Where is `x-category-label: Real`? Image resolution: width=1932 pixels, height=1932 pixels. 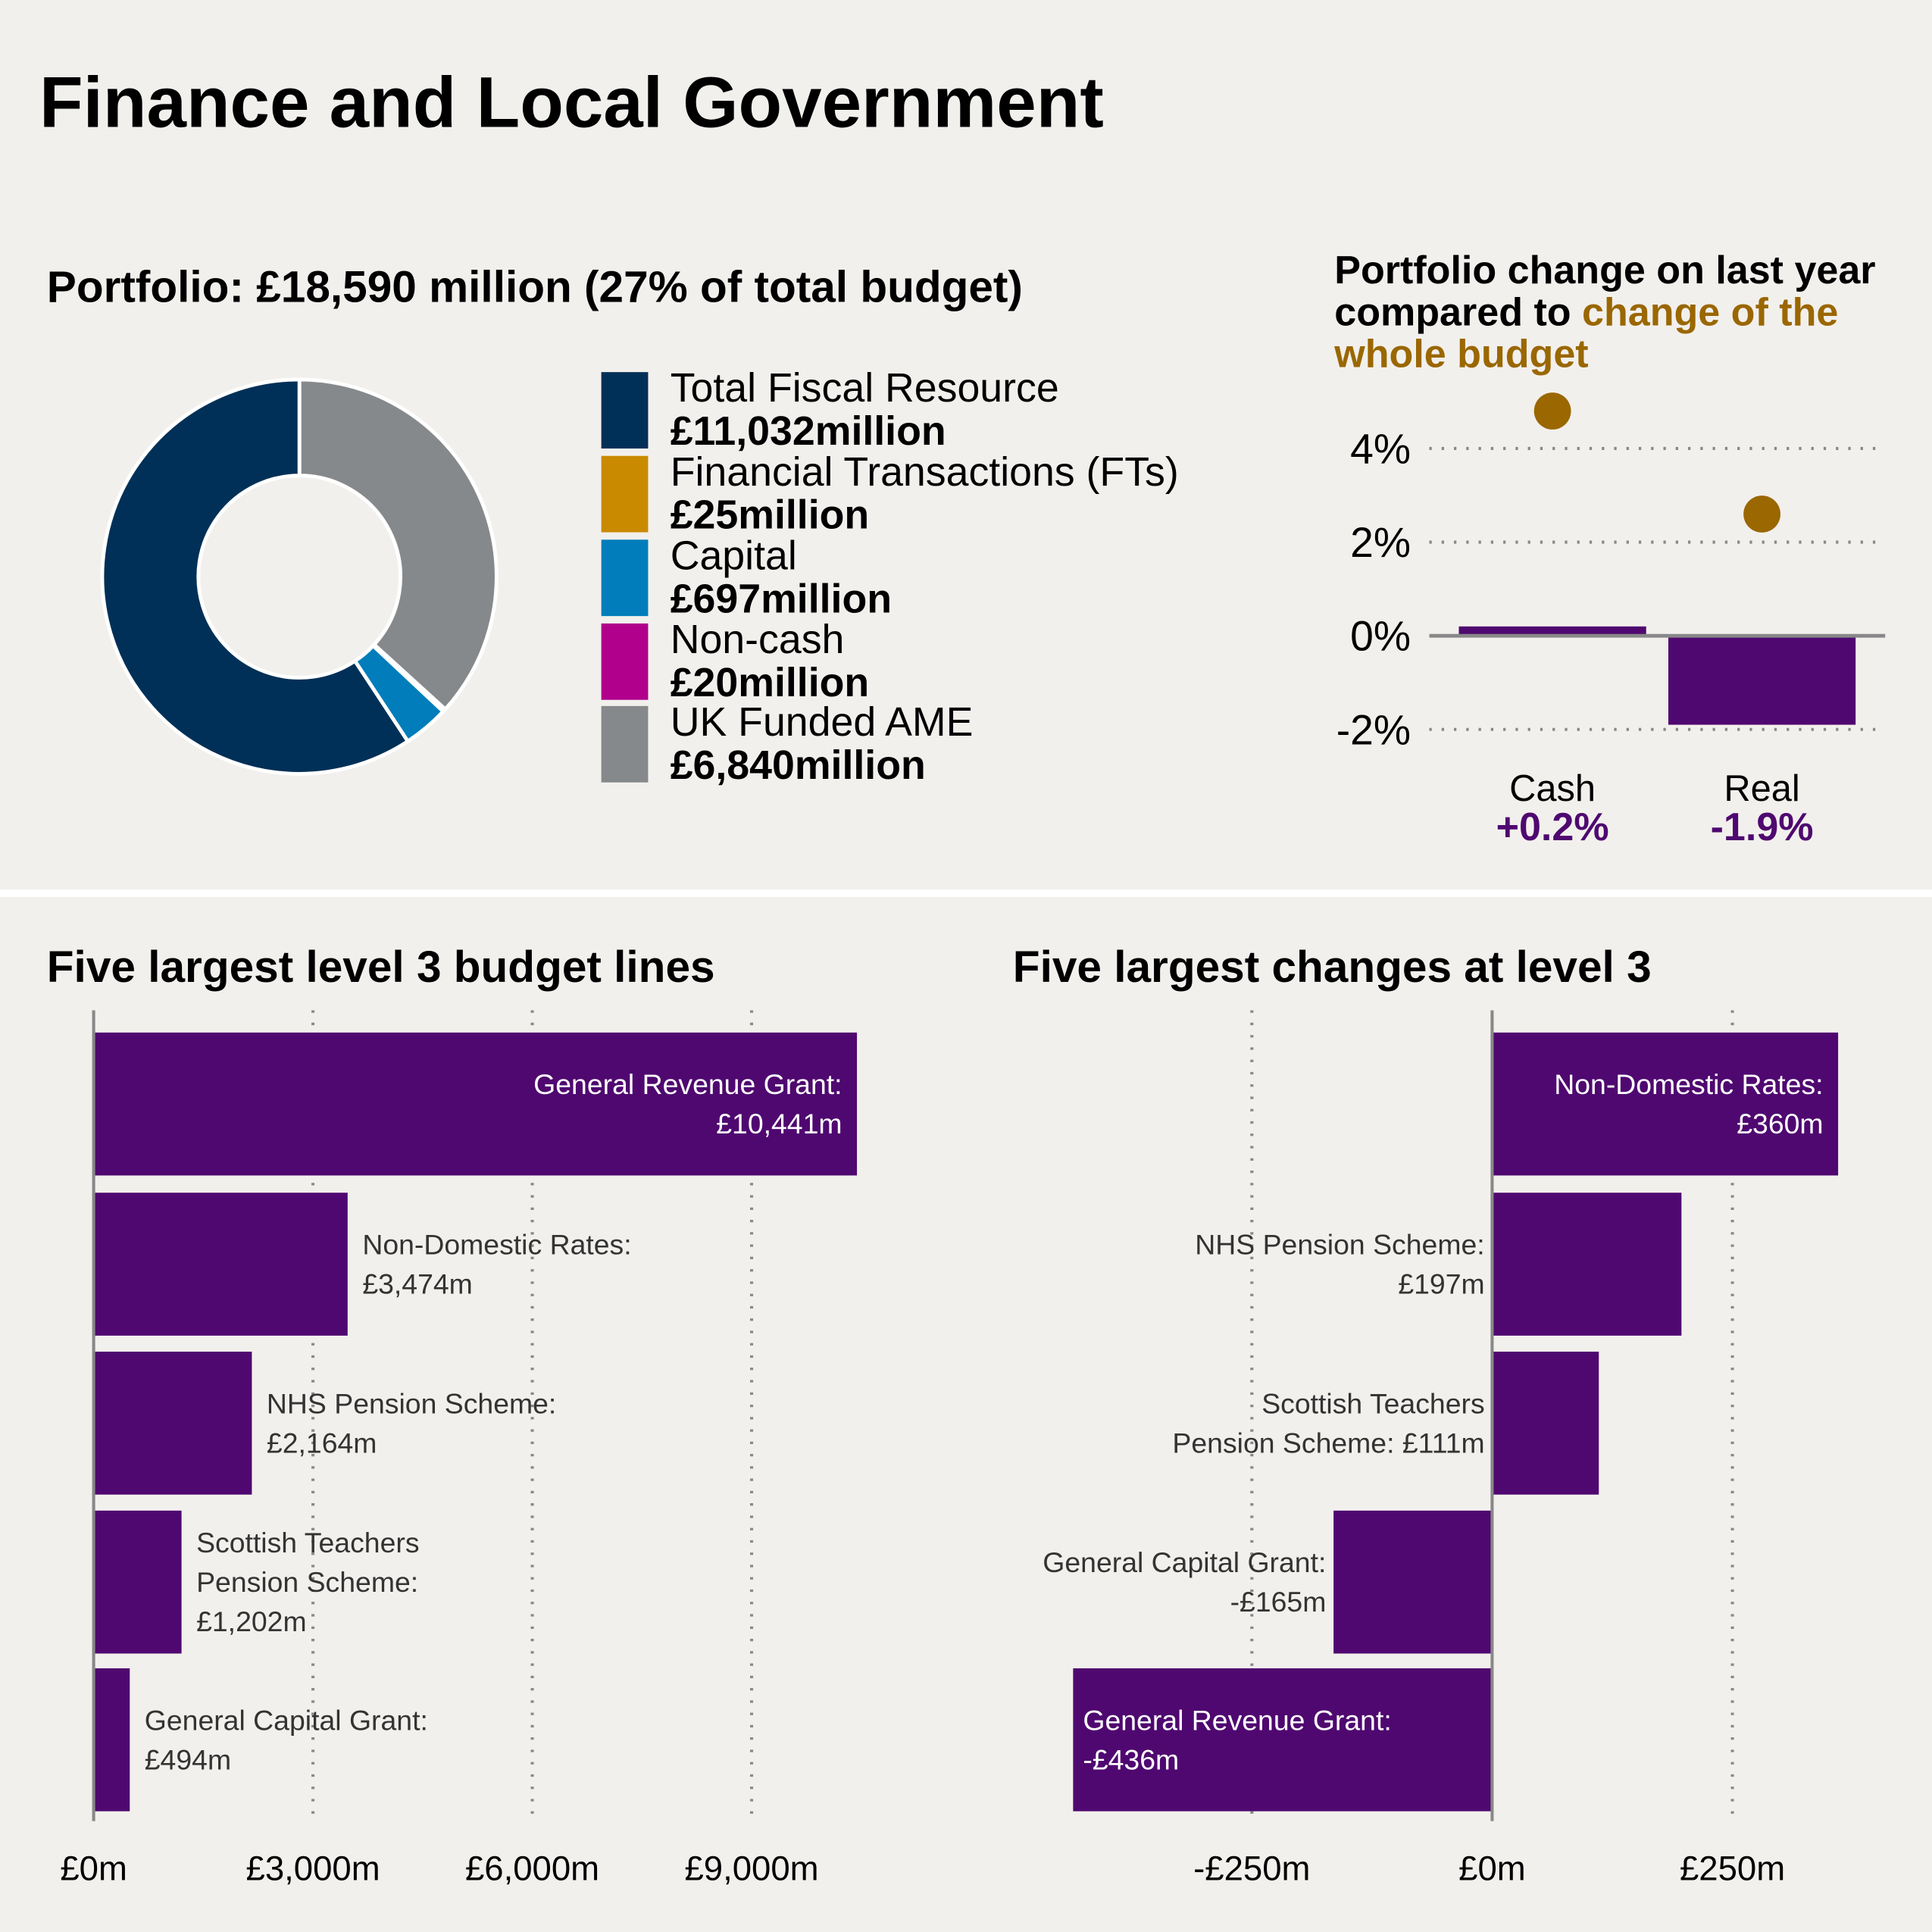 x-category-label: Real is located at coordinates (1761, 789).